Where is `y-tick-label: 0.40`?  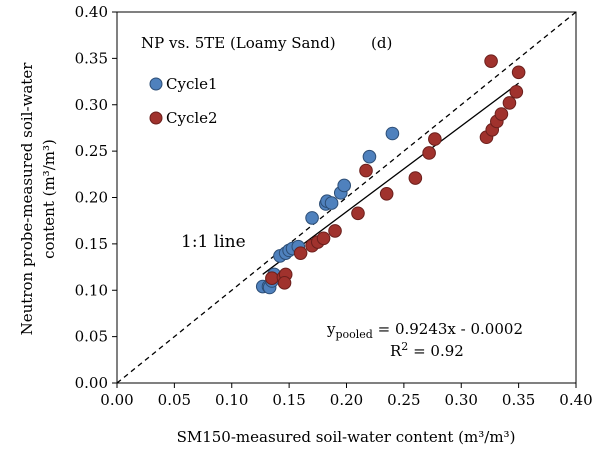 y-tick-label: 0.40 is located at coordinates (91, 12).